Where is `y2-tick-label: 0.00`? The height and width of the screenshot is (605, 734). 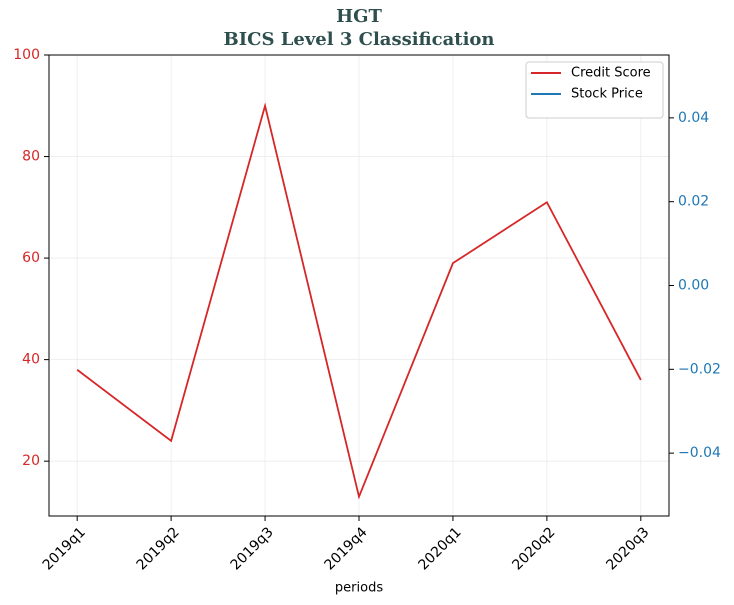
y2-tick-label: 0.00 is located at coordinates (693, 286).